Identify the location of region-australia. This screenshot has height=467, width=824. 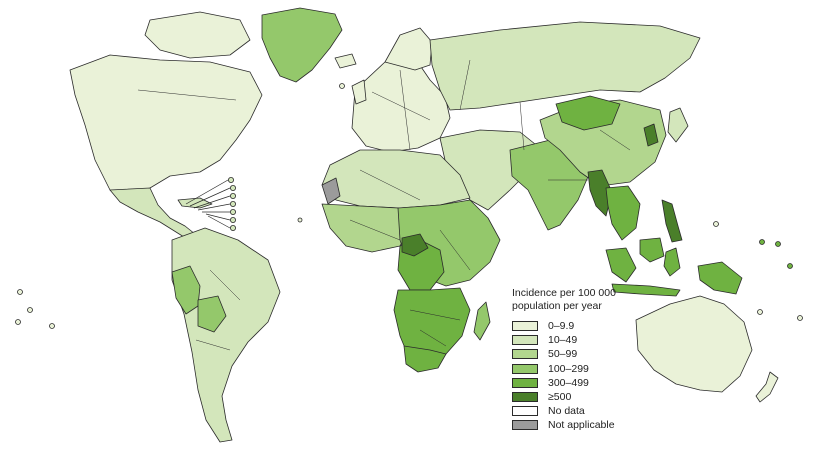
(694, 344).